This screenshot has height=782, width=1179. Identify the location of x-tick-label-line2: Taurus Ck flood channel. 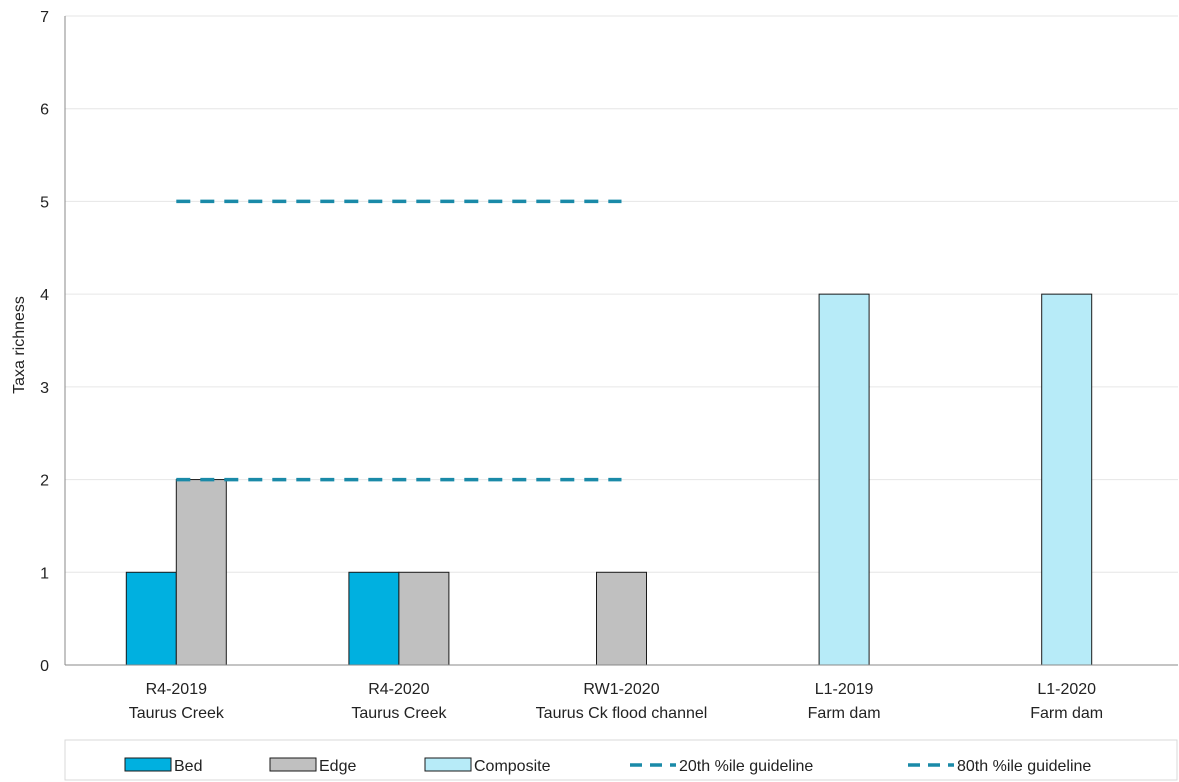
(622, 713).